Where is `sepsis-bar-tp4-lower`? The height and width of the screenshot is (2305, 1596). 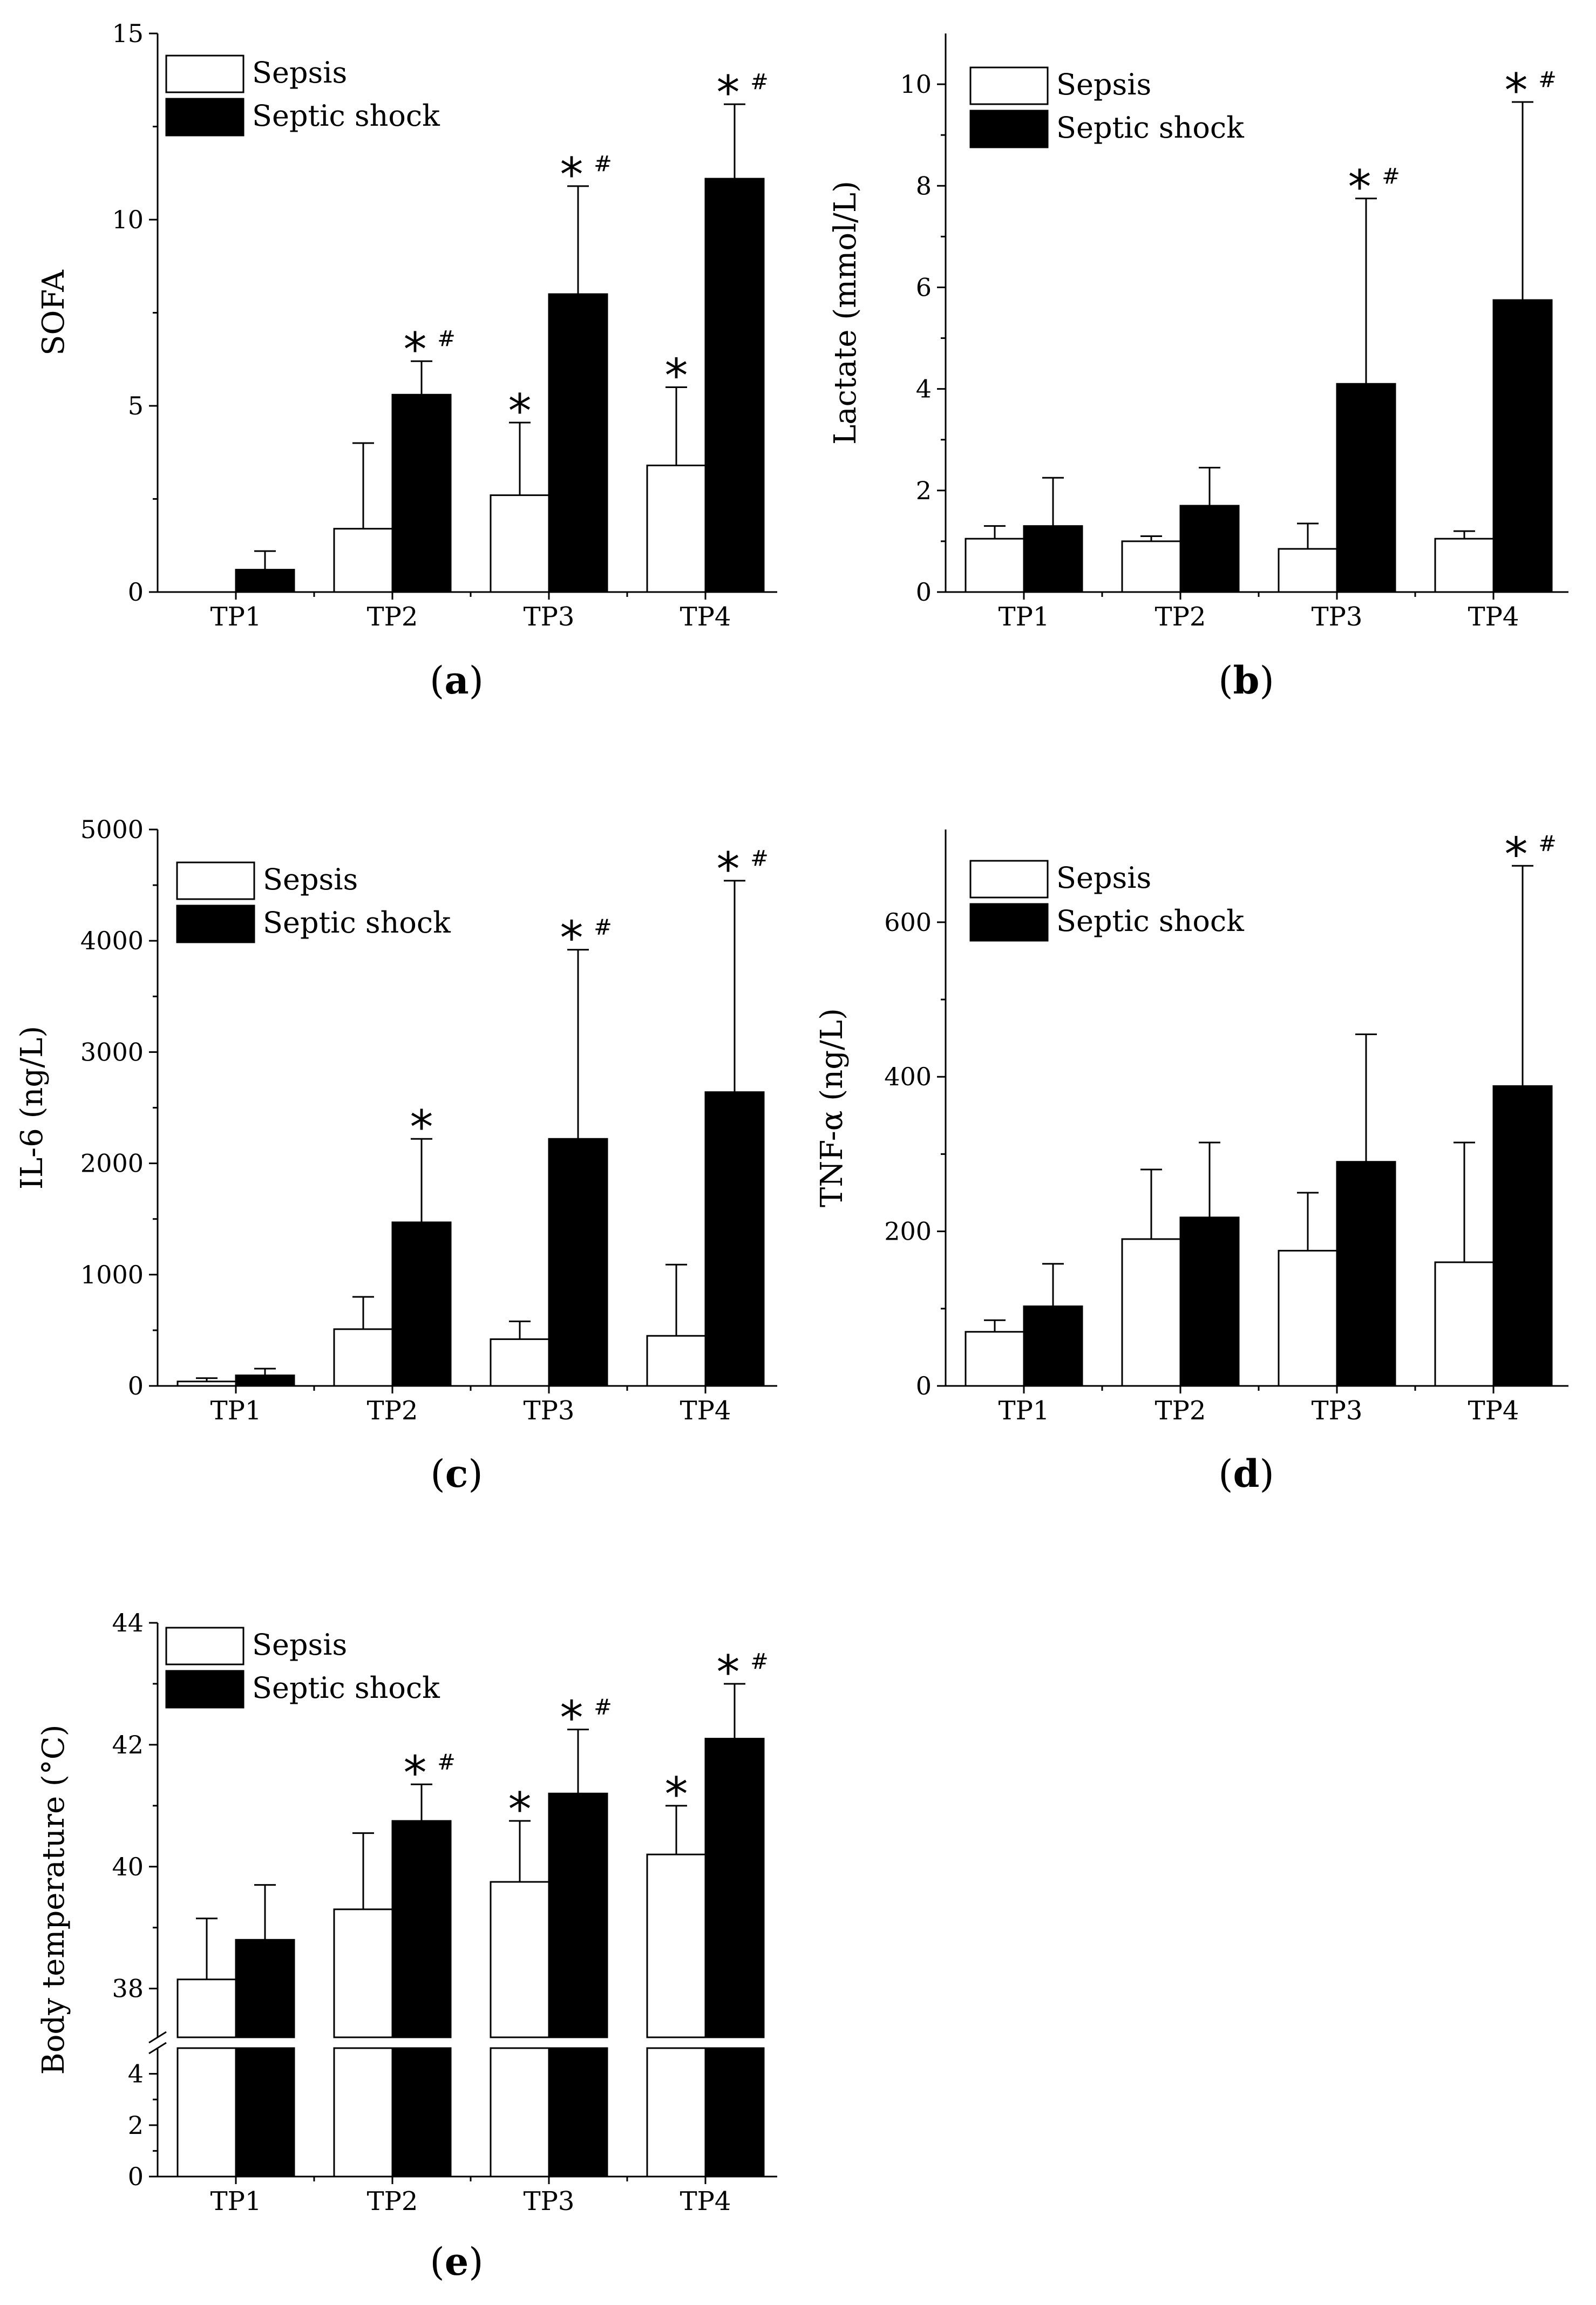
sepsis-bar-tp4-lower is located at coordinates (676, 2112).